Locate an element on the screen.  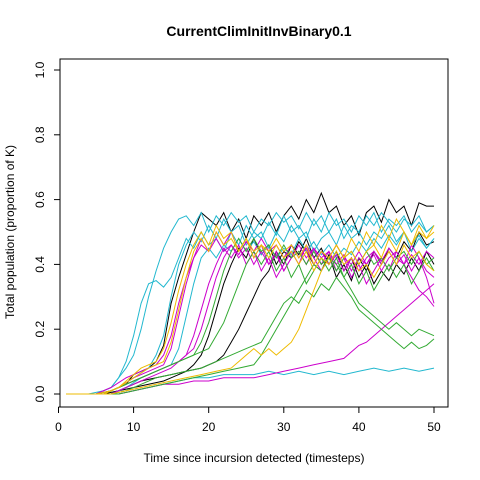
x-tick-label: 10 is located at coordinates (134, 427).